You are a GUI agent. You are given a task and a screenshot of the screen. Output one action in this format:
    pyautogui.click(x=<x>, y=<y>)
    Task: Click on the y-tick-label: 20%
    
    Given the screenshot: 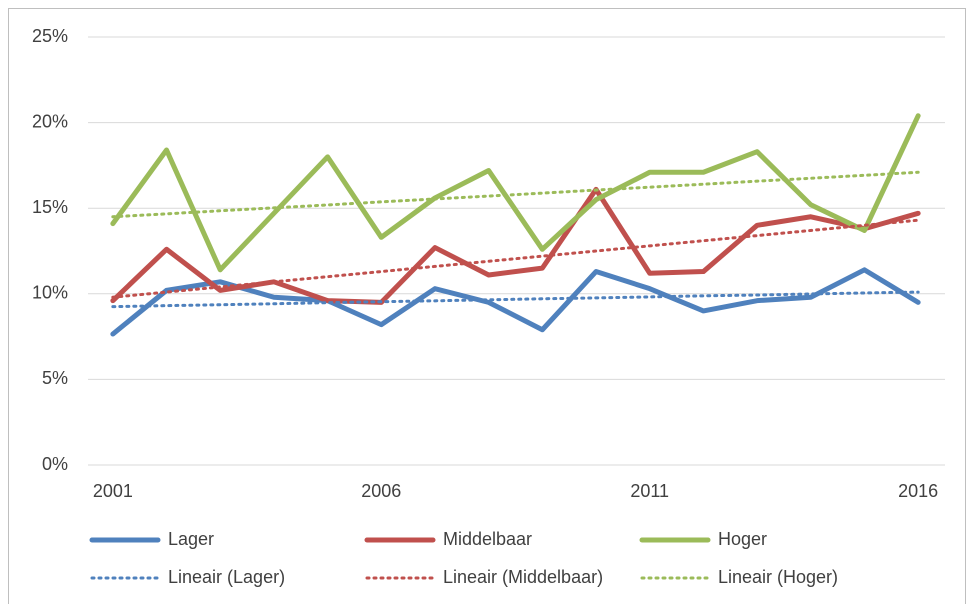 What is the action you would take?
    pyautogui.click(x=50, y=121)
    